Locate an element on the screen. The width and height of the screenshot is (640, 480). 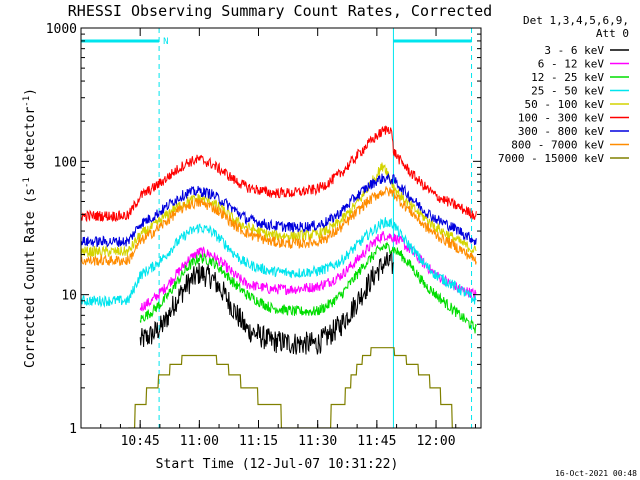
legend-entry-label: 800 - 7000 keV is located at coordinates (557, 145).